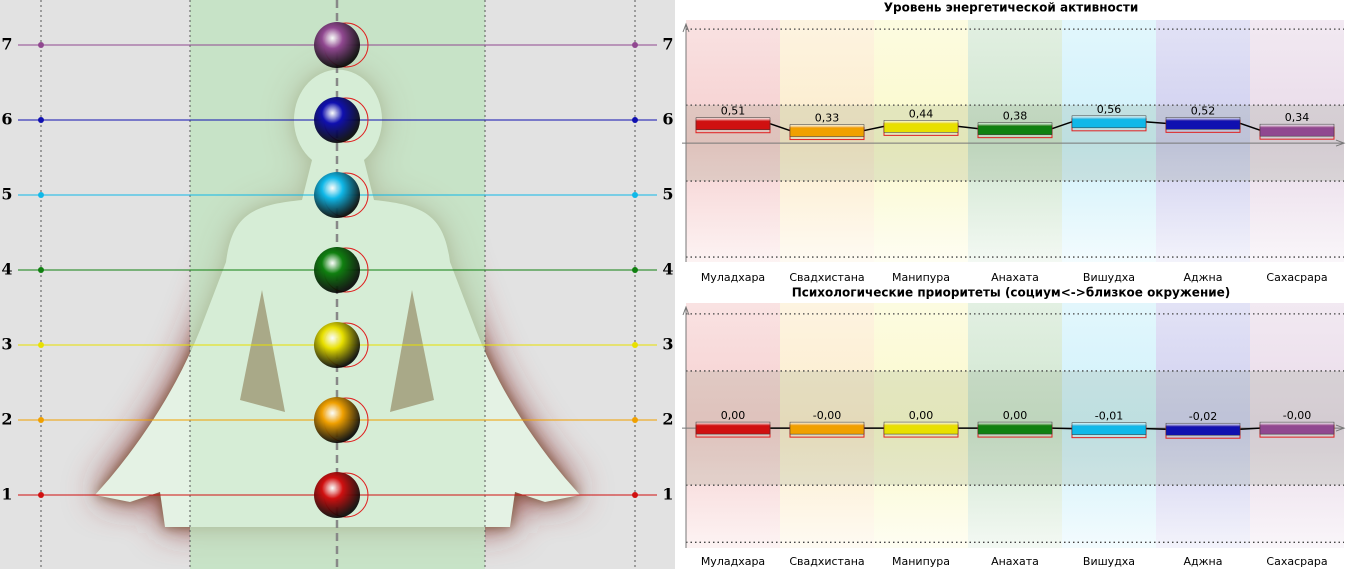 The width and height of the screenshot is (1350, 569). Describe the element at coordinates (1109, 109) in the screenshot. I see `value-label: 0,56` at that location.